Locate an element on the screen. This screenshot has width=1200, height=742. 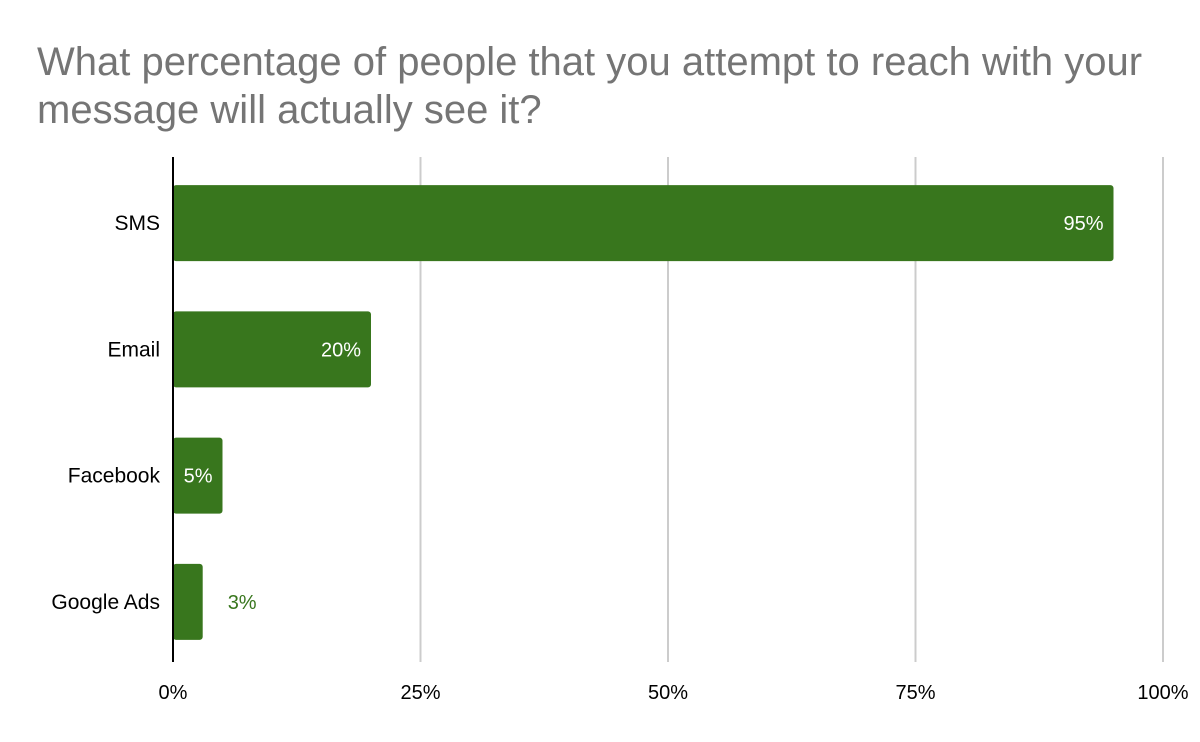
category-labels: SMS Email Facebook Google Ads is located at coordinates (105, 413).